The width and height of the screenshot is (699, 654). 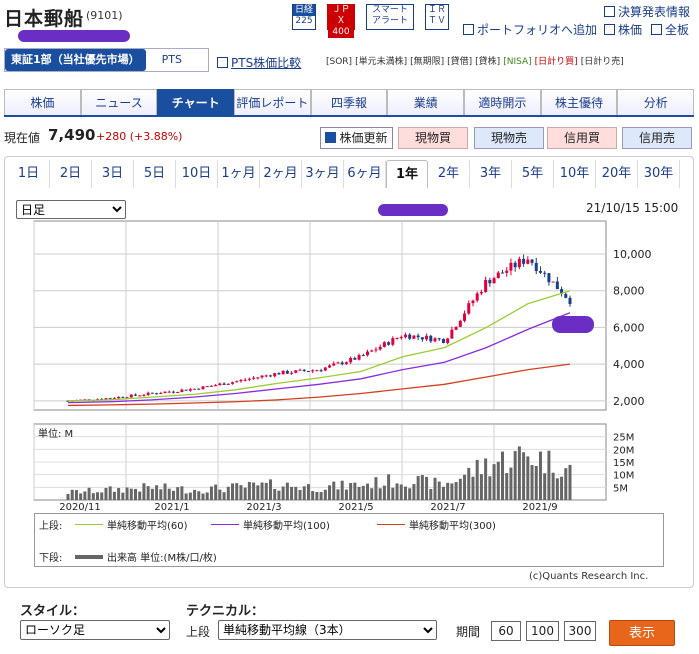 I want to click on price-change: +280 (+3.88%), so click(x=139, y=136).